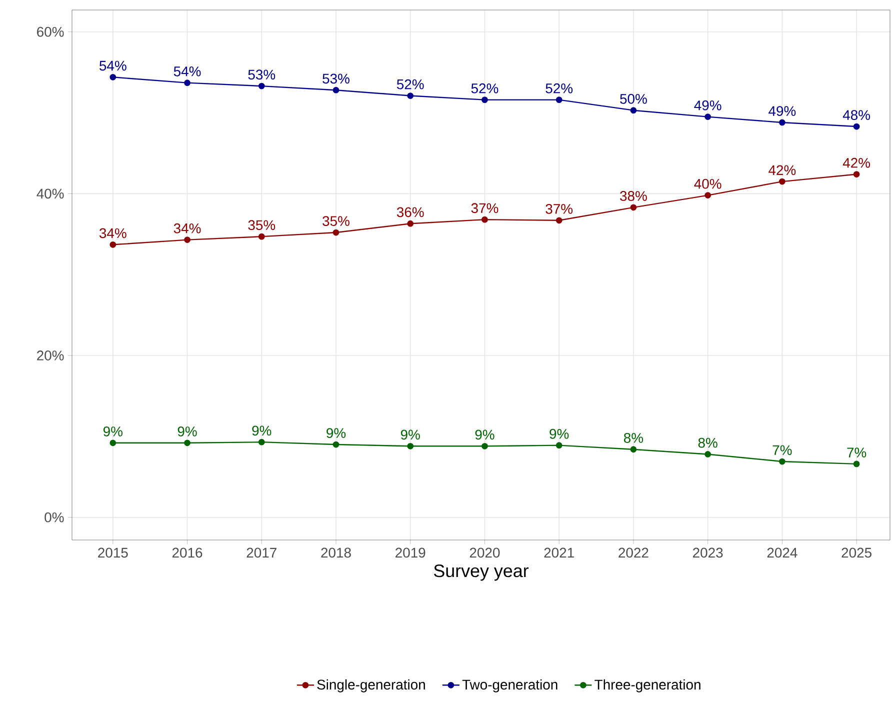  Describe the element at coordinates (857, 553) in the screenshot. I see `x-tick-label: 2025` at that location.